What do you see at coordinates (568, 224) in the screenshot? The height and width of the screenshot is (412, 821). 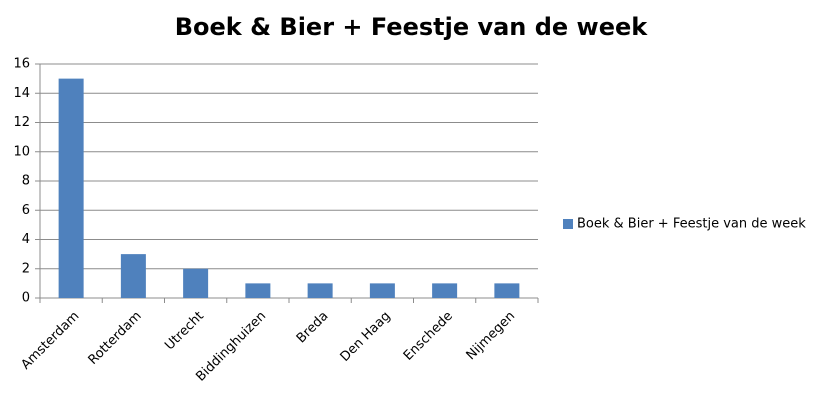 I see `legend-swatch` at bounding box center [568, 224].